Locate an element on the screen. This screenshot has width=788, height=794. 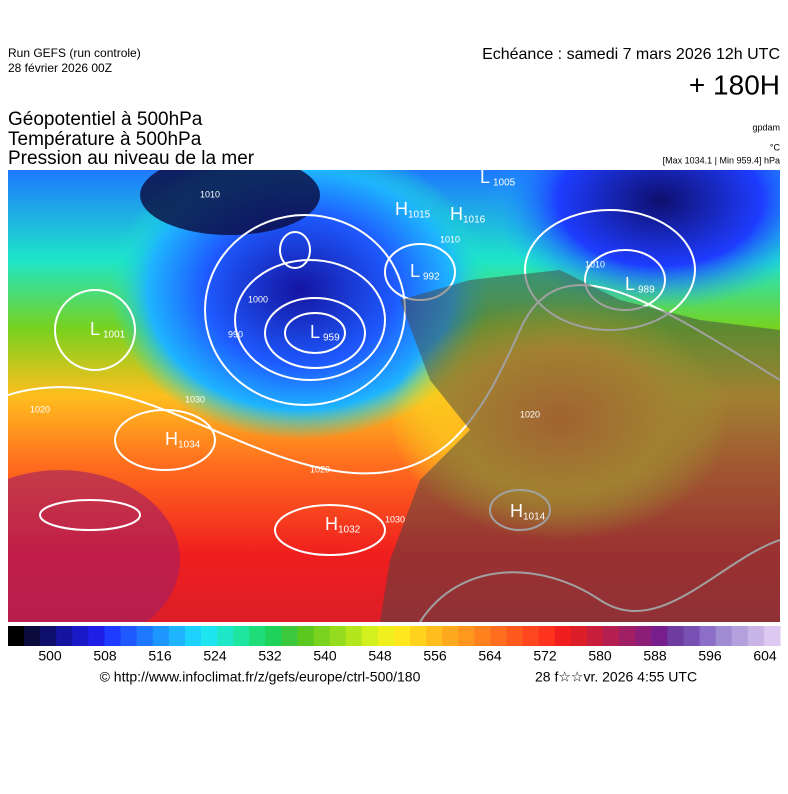
colorbar-label: 516 is located at coordinates (160, 656).